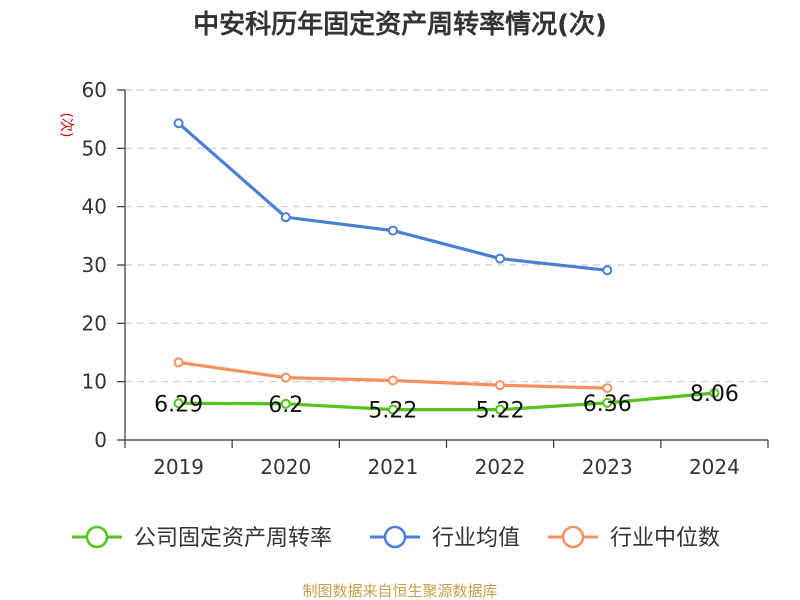 The image size is (800, 600). I want to click on x-tick-label: 2024, so click(714, 467).